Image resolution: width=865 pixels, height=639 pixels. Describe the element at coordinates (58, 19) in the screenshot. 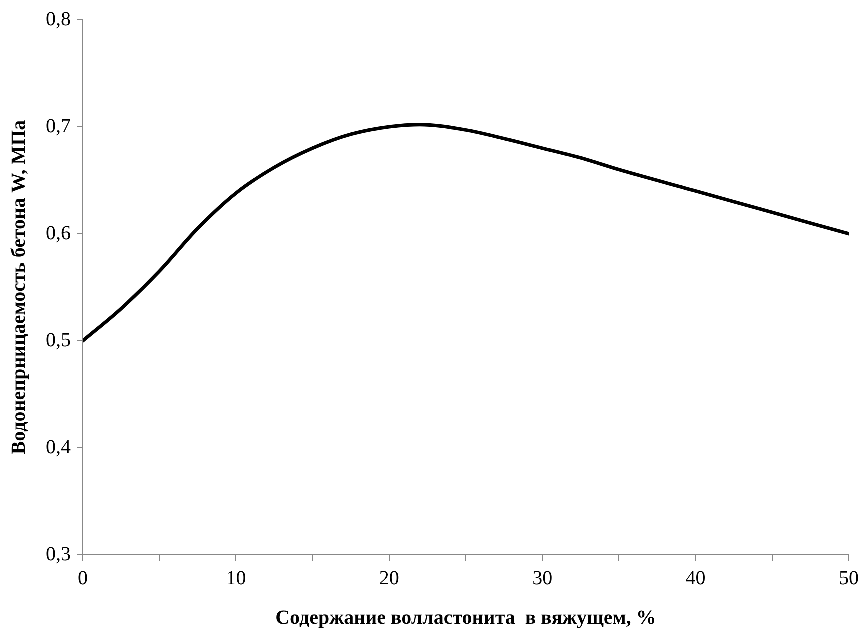

I see `y-tick-label: 0,8` at that location.